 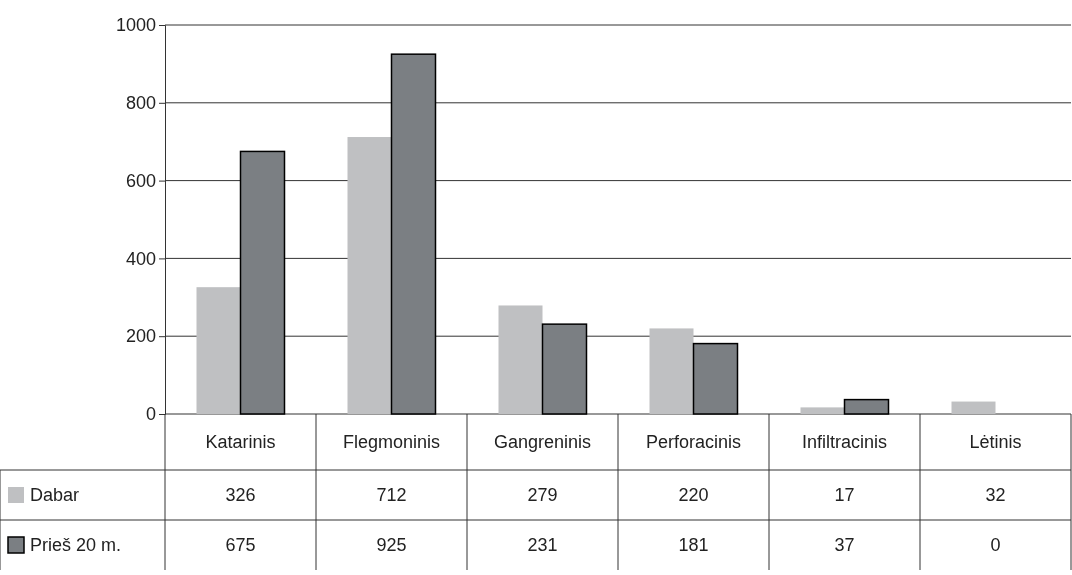 I want to click on y-tick-label: 200, so click(x=140, y=336).